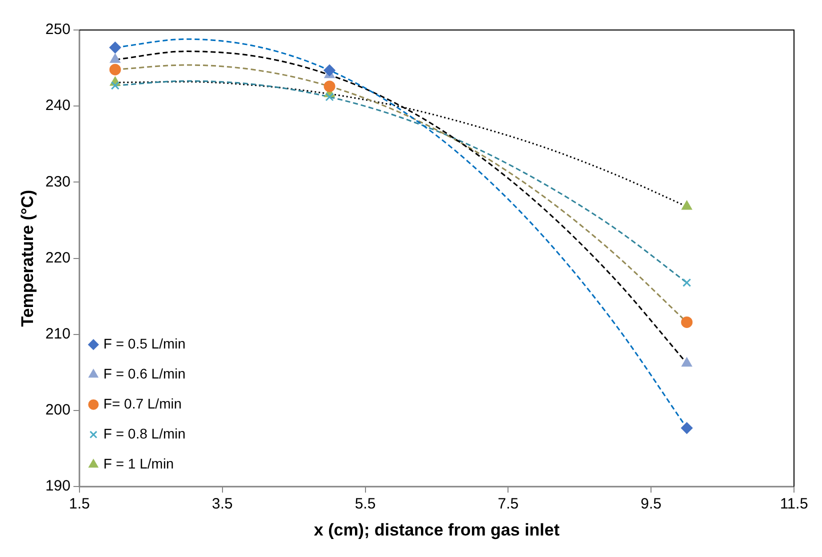  I want to click on y-tick-label: 220, so click(57, 257).